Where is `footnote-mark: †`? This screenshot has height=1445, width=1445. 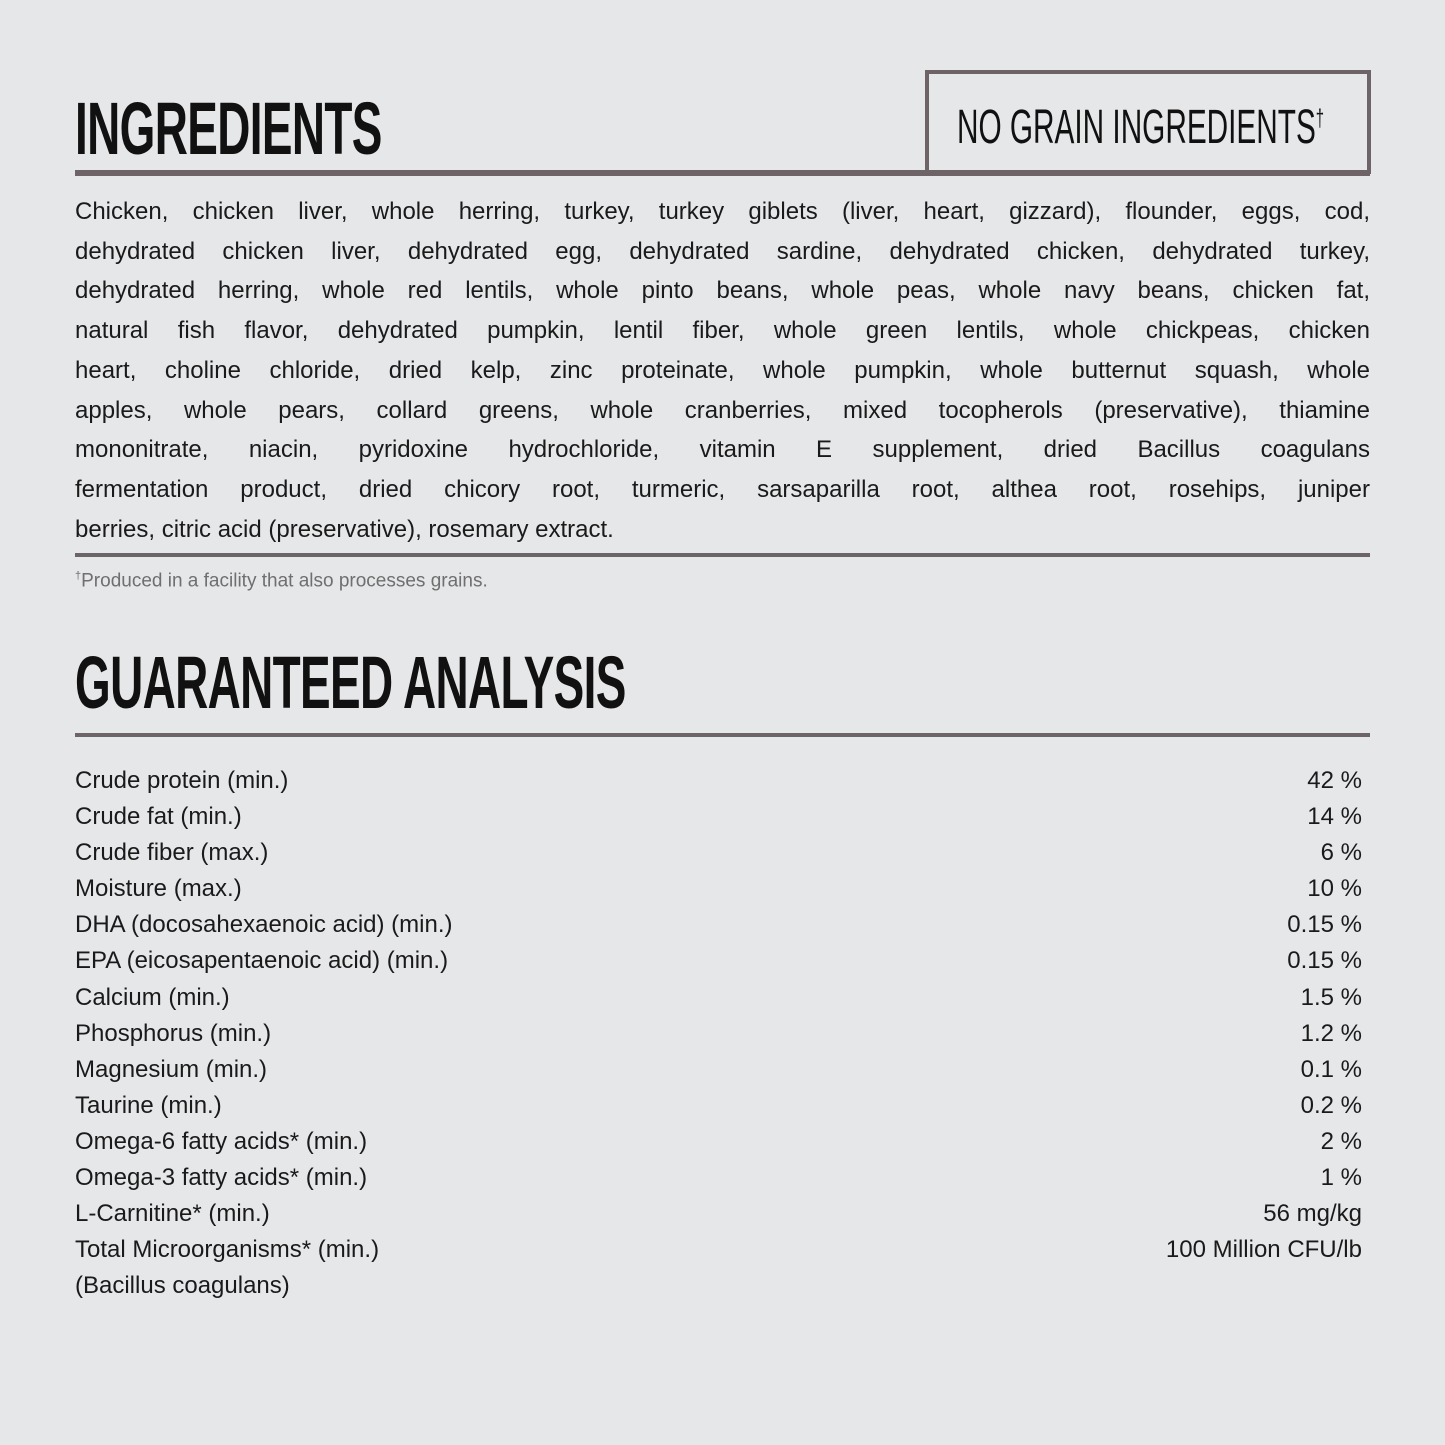
footnote-mark: † is located at coordinates (78, 576).